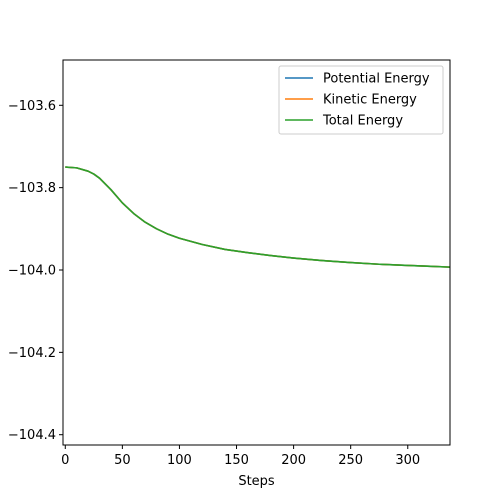 The image size is (500, 504). I want to click on legend-entry: Kinetic Energy, so click(370, 100).